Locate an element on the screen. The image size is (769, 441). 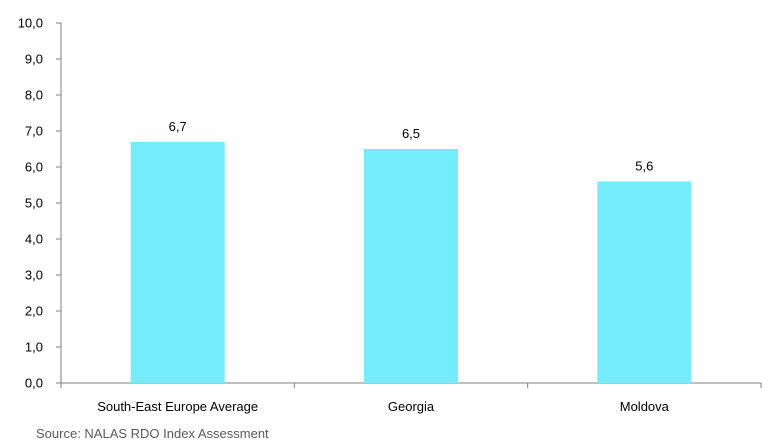
x-category-label: South-East Europe Average is located at coordinates (177, 406).